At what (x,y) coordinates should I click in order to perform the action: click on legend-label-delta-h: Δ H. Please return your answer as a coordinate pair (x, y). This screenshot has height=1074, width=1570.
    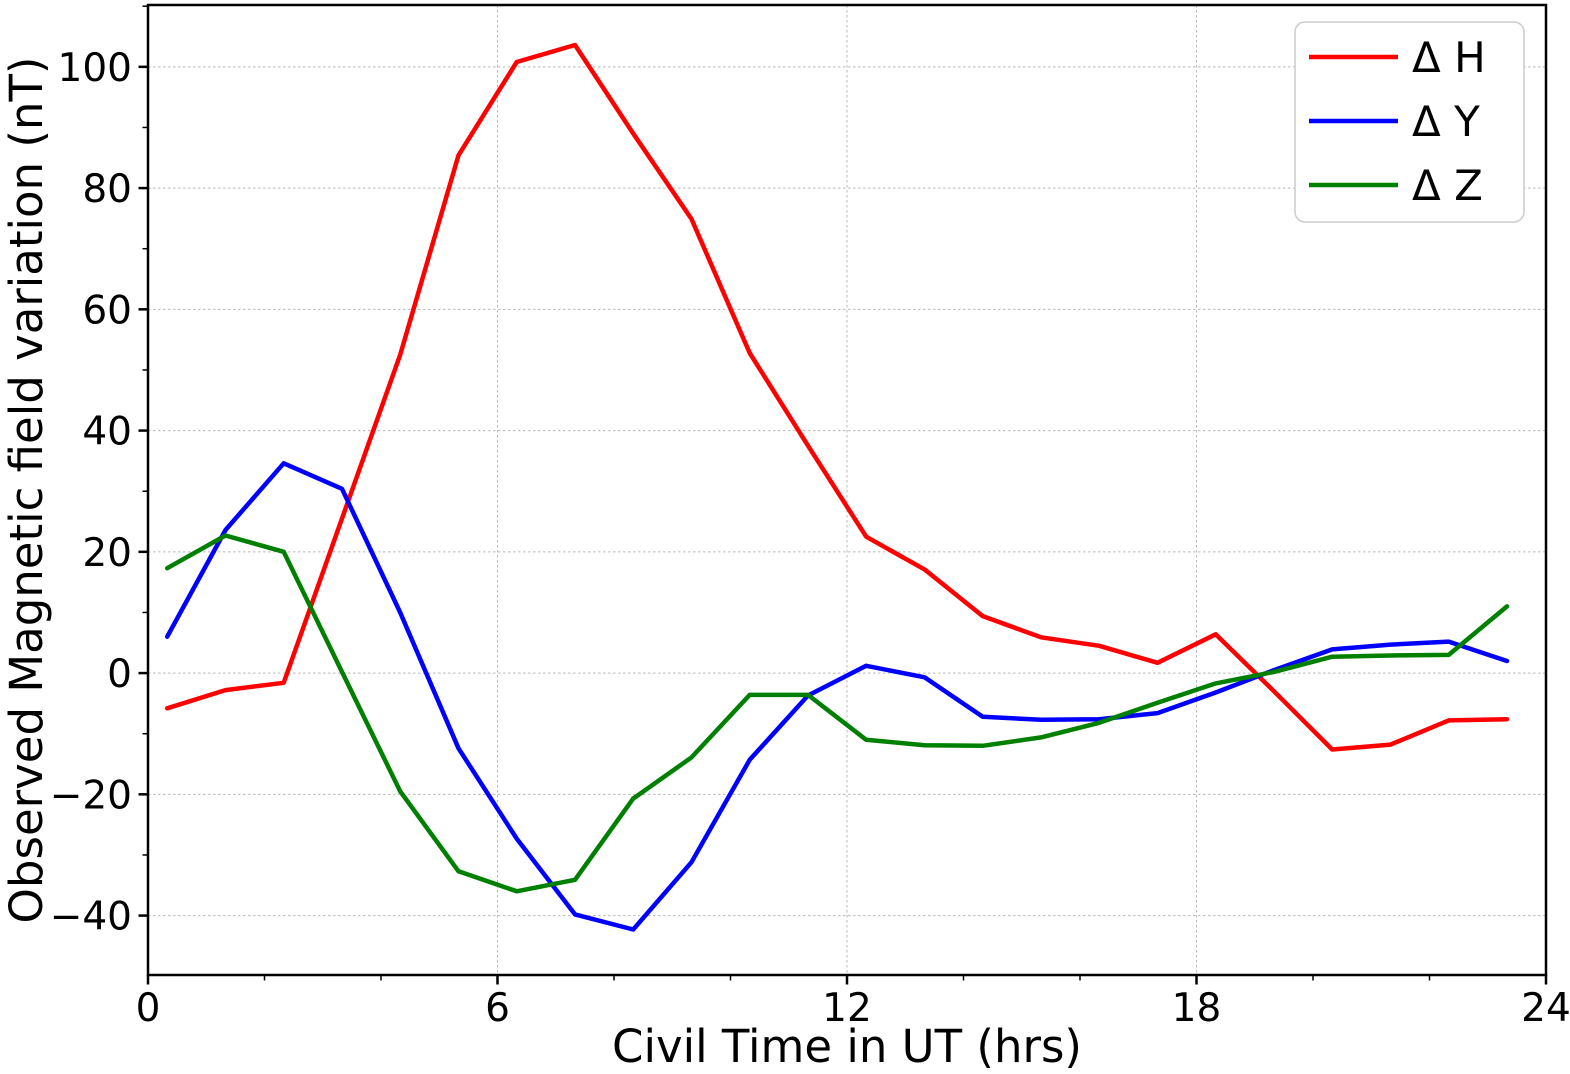
    Looking at the image, I should click on (1449, 57).